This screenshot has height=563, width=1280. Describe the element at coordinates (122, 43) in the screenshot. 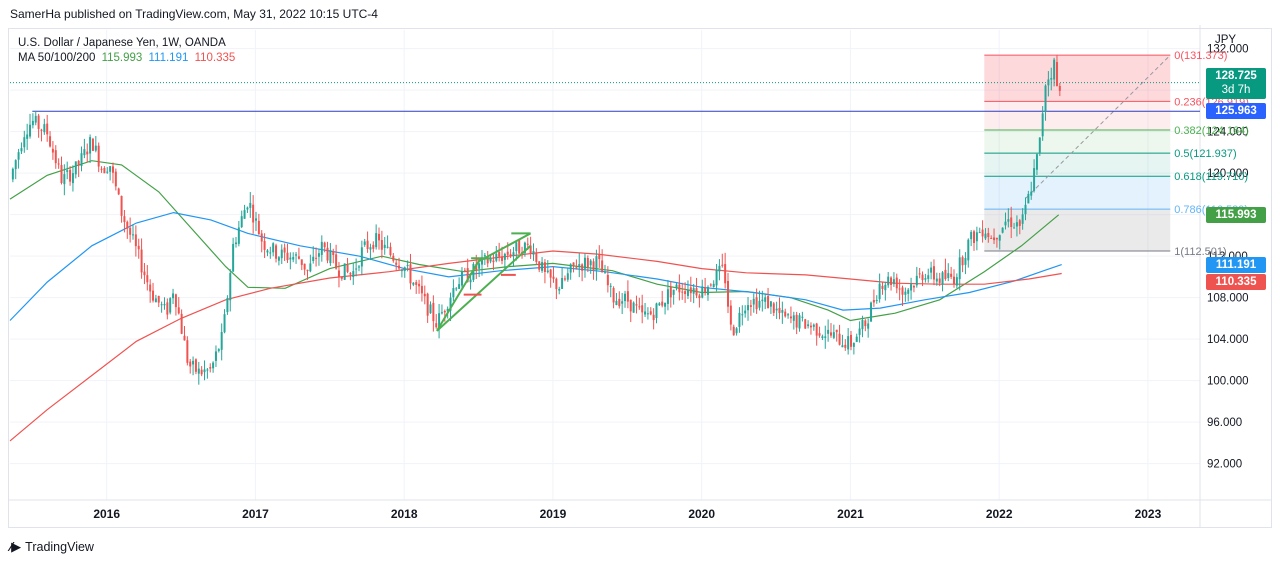

I see `symbol-title: U.S. Dollar / Japanese Yen, 1W, OANDA` at that location.